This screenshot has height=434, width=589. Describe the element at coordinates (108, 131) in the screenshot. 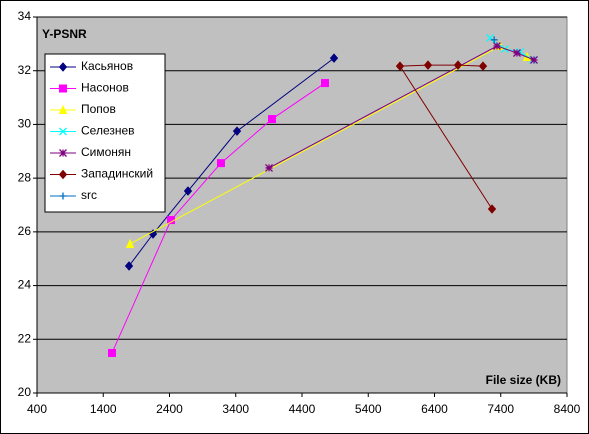

I see `legend-label: Селезнев` at that location.